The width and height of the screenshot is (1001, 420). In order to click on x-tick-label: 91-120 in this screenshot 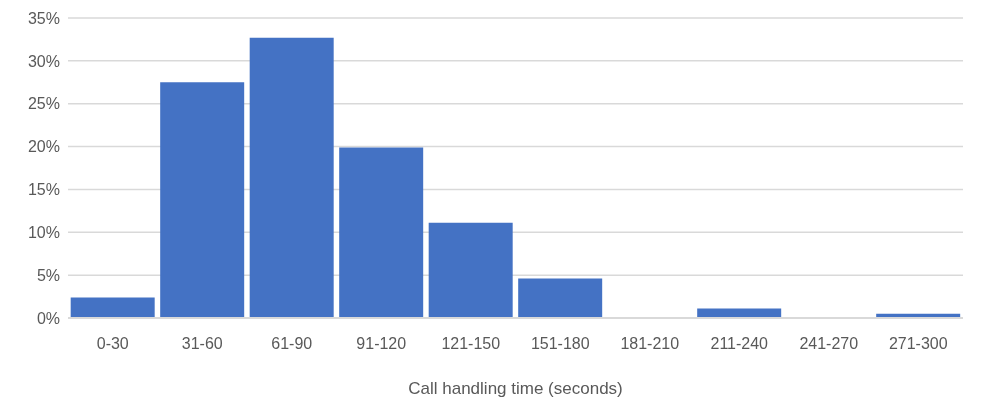, I will do `click(381, 344)`.